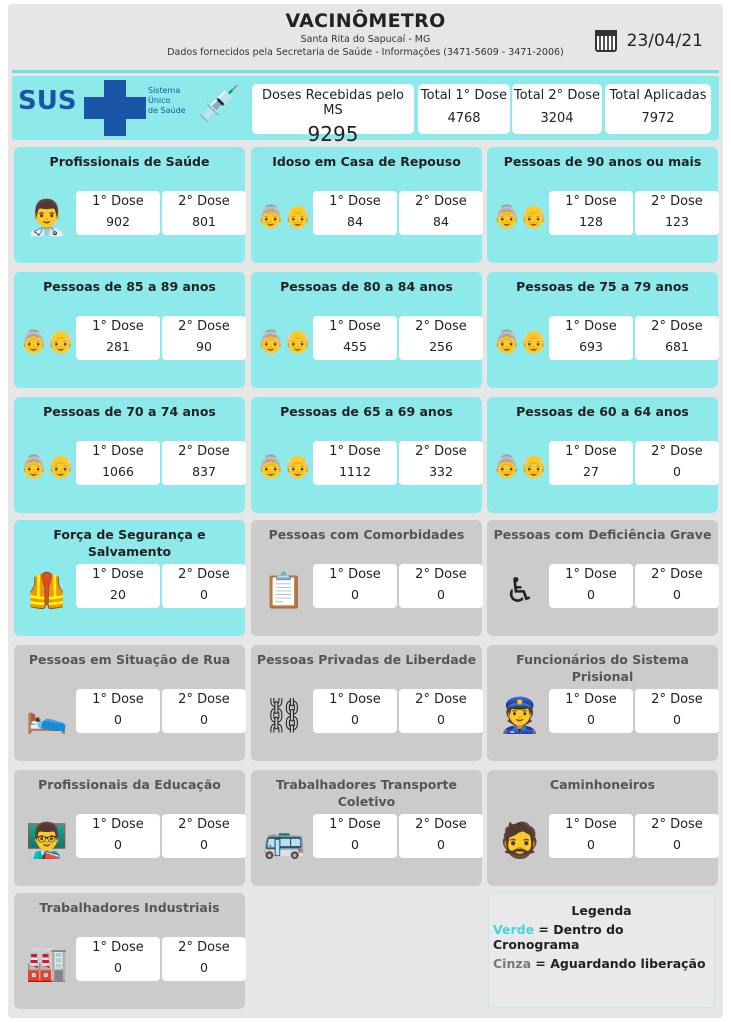  Describe the element at coordinates (333, 115) in the screenshot. I see `total-doses-received: Doses Recebidas pelo MS 9295` at that location.